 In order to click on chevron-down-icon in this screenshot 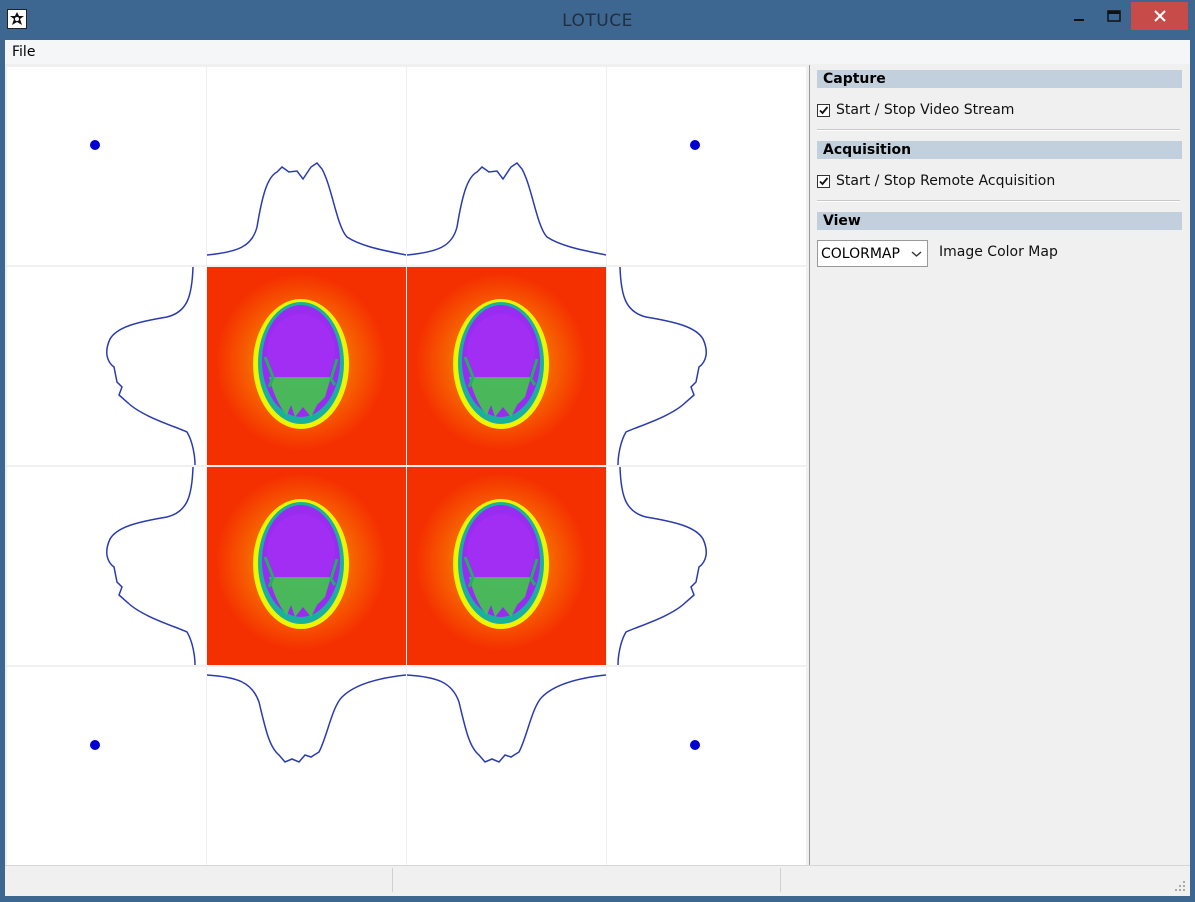, I will do `click(916, 254)`.